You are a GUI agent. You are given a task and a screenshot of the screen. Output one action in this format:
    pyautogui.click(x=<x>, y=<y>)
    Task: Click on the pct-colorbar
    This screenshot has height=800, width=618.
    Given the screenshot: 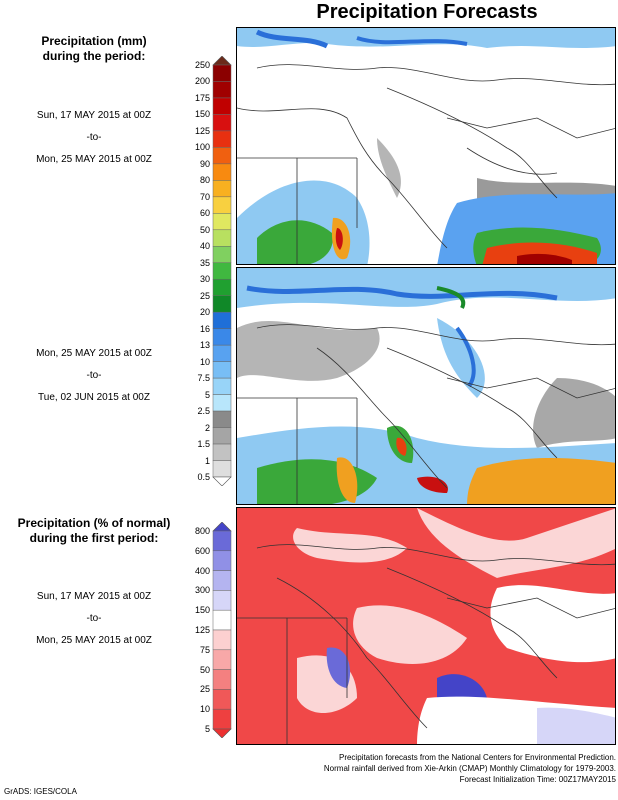 What is the action you would take?
    pyautogui.click(x=222, y=630)
    